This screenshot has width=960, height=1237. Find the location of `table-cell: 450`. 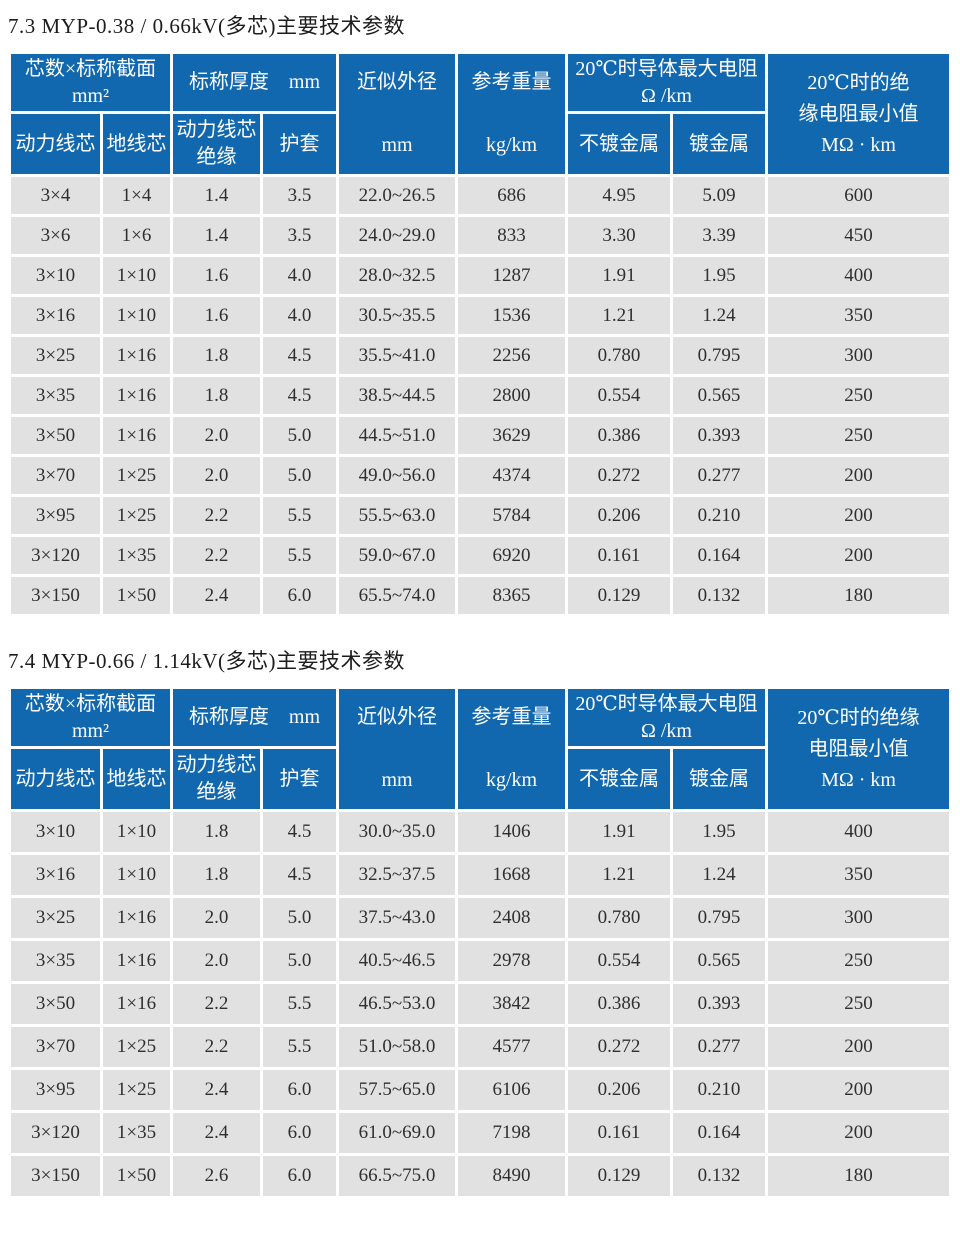

table-cell: 450 is located at coordinates (858, 235).